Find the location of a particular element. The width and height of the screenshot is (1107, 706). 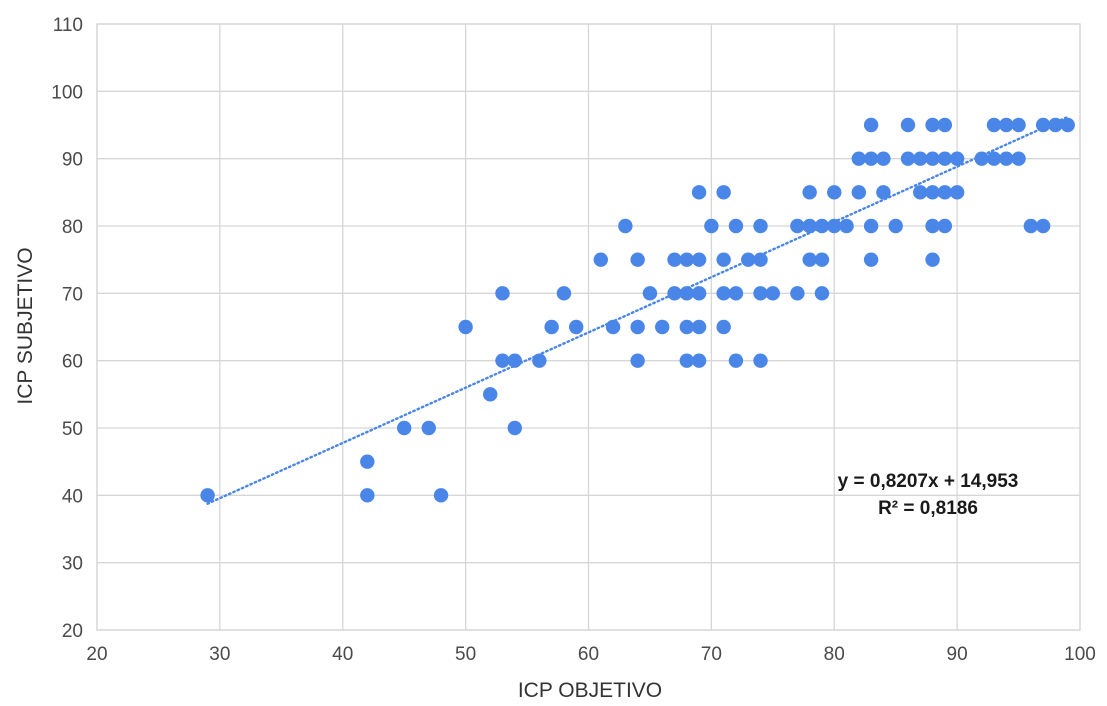

y-tick-label: 80 is located at coordinates (72, 227).